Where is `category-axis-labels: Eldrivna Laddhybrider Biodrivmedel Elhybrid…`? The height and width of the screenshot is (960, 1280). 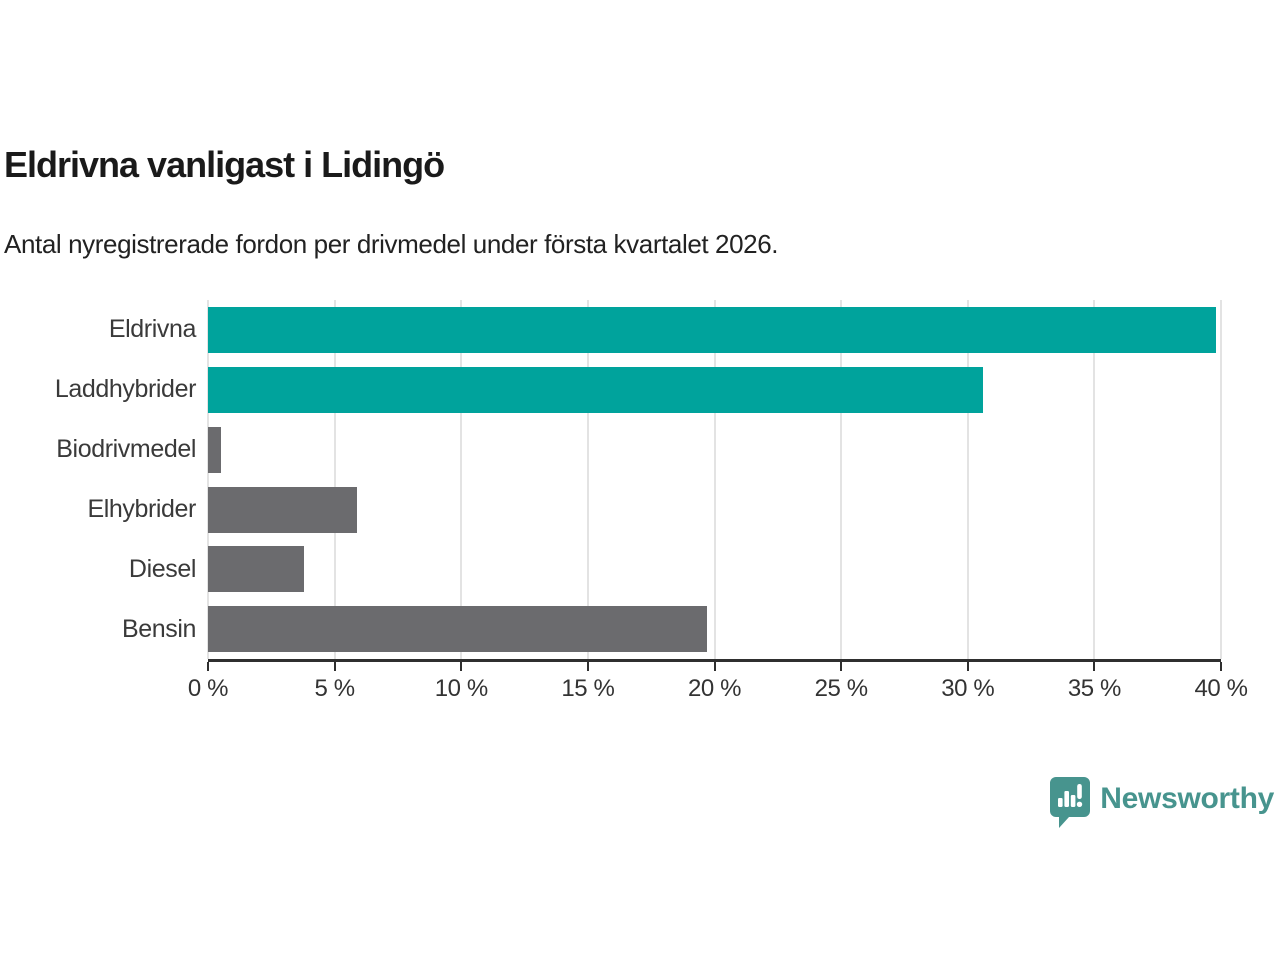
category-axis-labels: Eldrivna Laddhybrider Biodrivmedel Elhybrid… is located at coordinates (98, 479).